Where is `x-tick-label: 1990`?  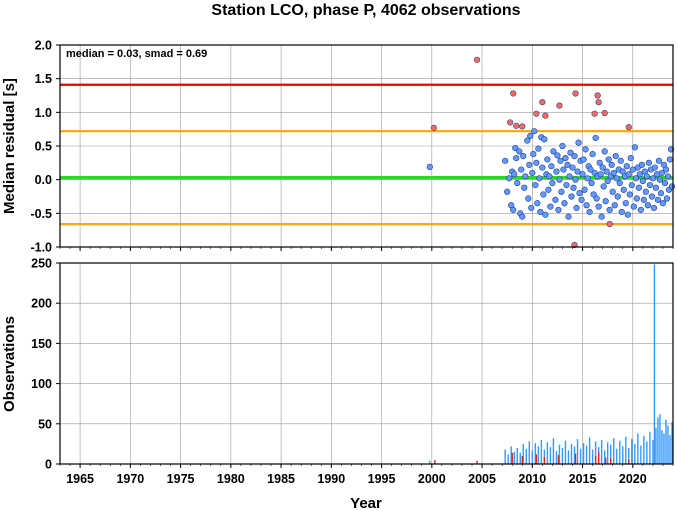 x-tick-label: 1990 is located at coordinates (331, 479).